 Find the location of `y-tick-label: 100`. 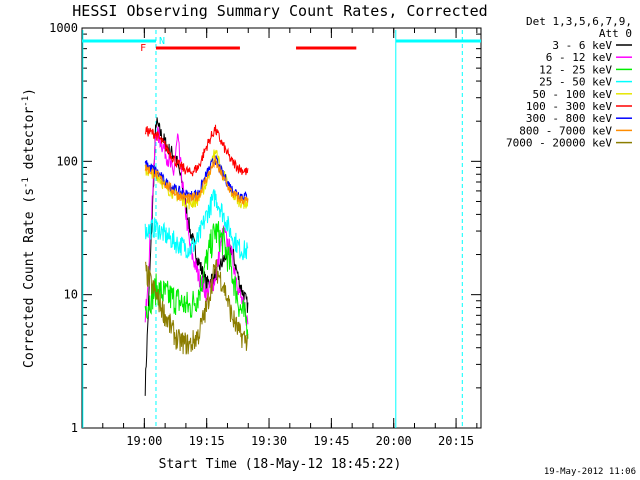

y-tick-label: 100 is located at coordinates (67, 161).